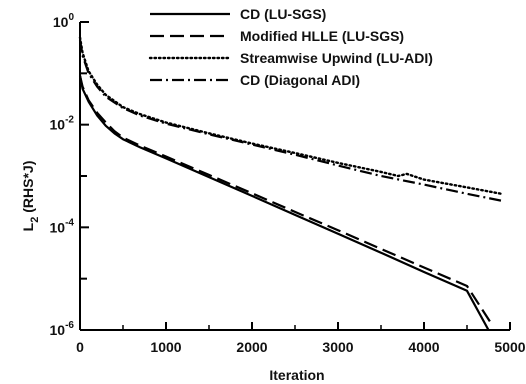 The image size is (526, 384). What do you see at coordinates (35, 220) in the screenshot?
I see `y-axis-label-sub: 2` at bounding box center [35, 220].